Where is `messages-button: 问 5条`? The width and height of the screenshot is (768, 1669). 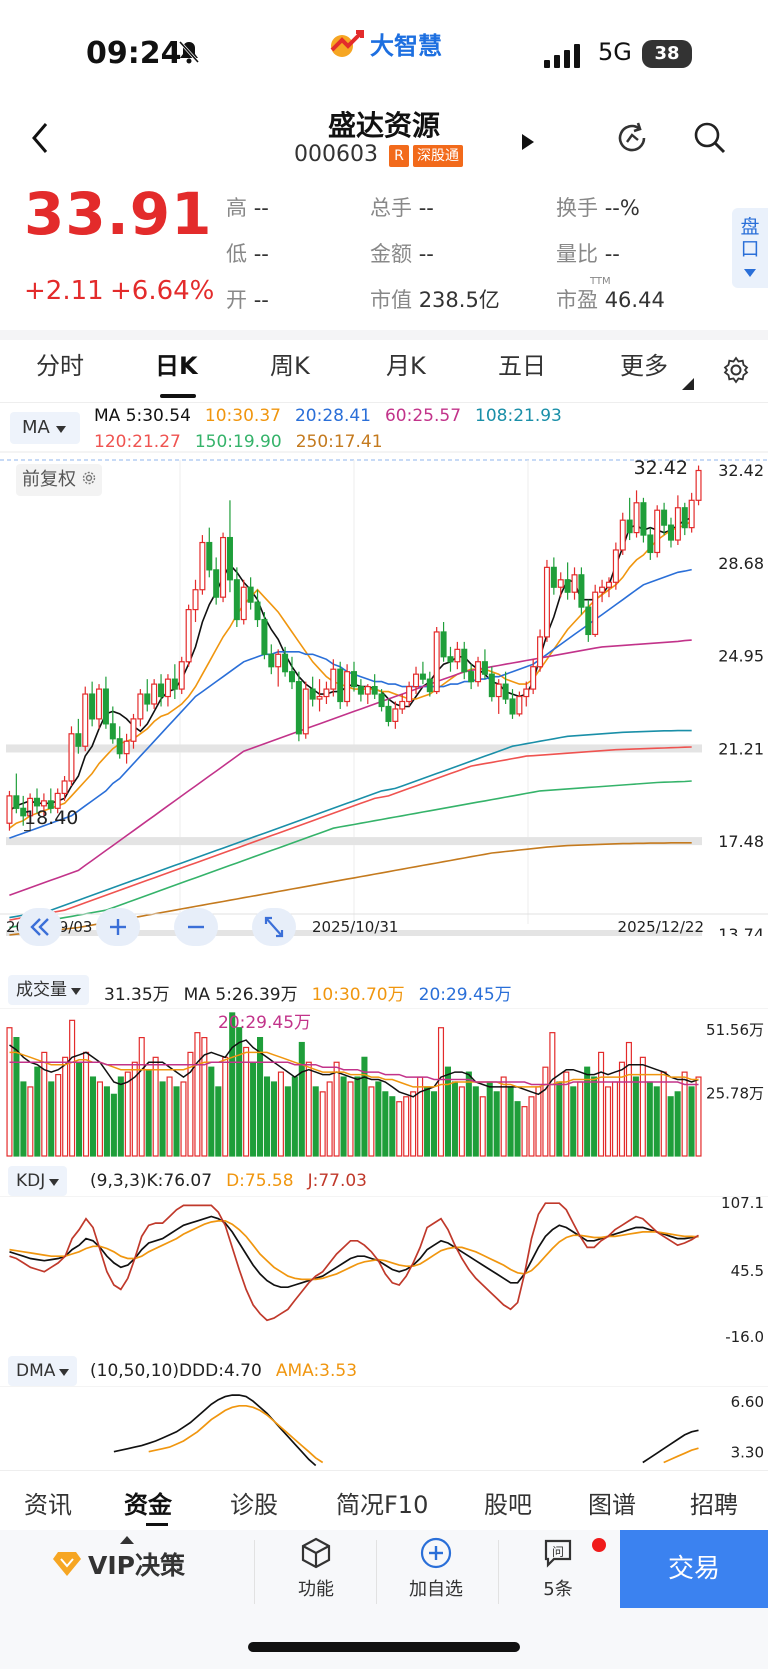
messages-button: 问 5条 is located at coordinates (558, 1568).